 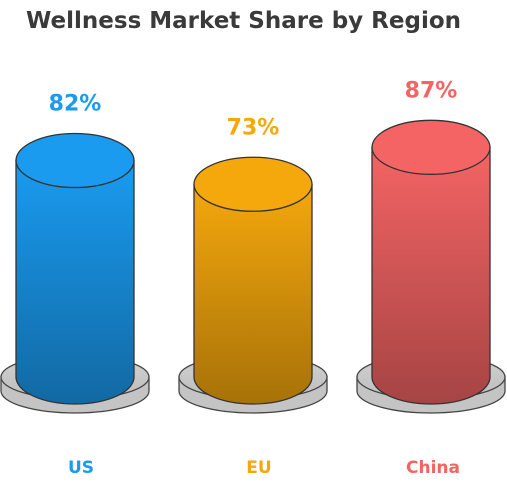 What do you see at coordinates (433, 468) in the screenshot?
I see `category-label-china: China` at bounding box center [433, 468].